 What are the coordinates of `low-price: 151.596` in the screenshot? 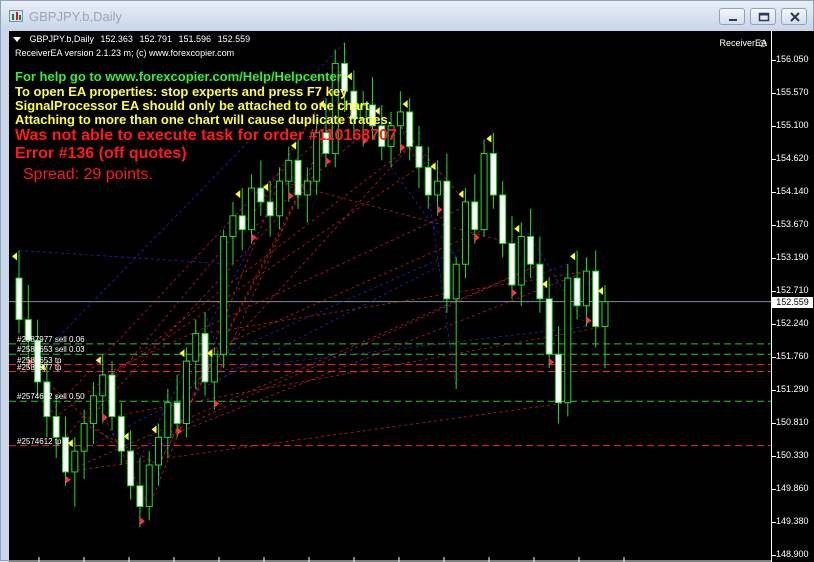 It's located at (195, 39).